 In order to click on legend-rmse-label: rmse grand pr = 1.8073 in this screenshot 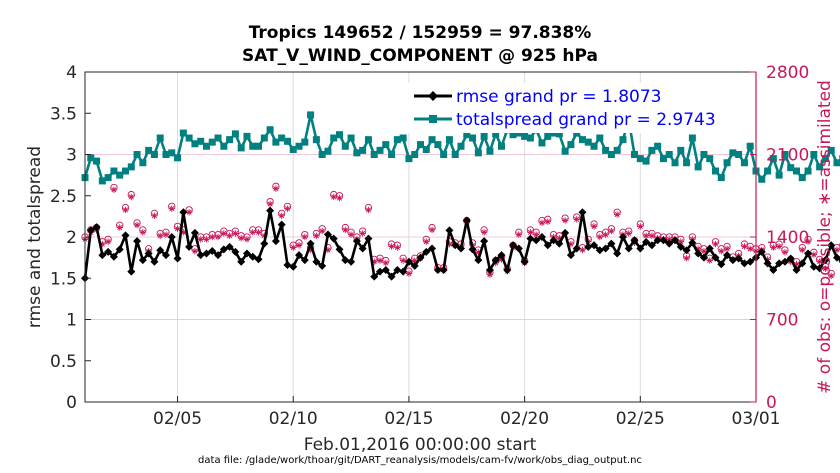, I will do `click(558, 97)`.